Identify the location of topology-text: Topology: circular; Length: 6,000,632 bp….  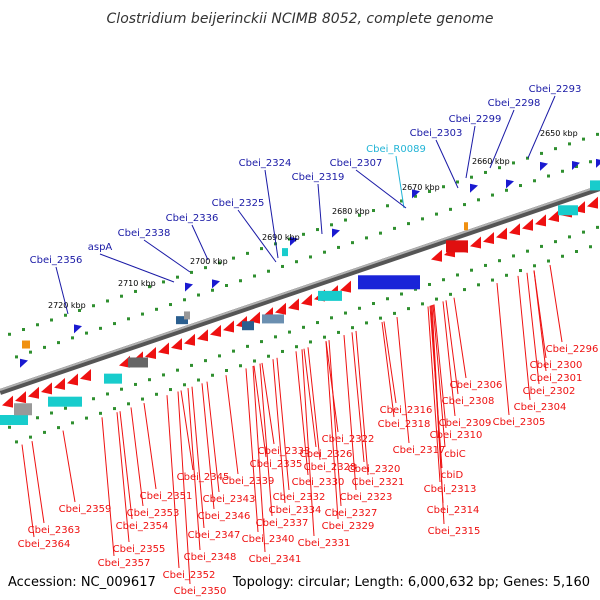
(411, 582).